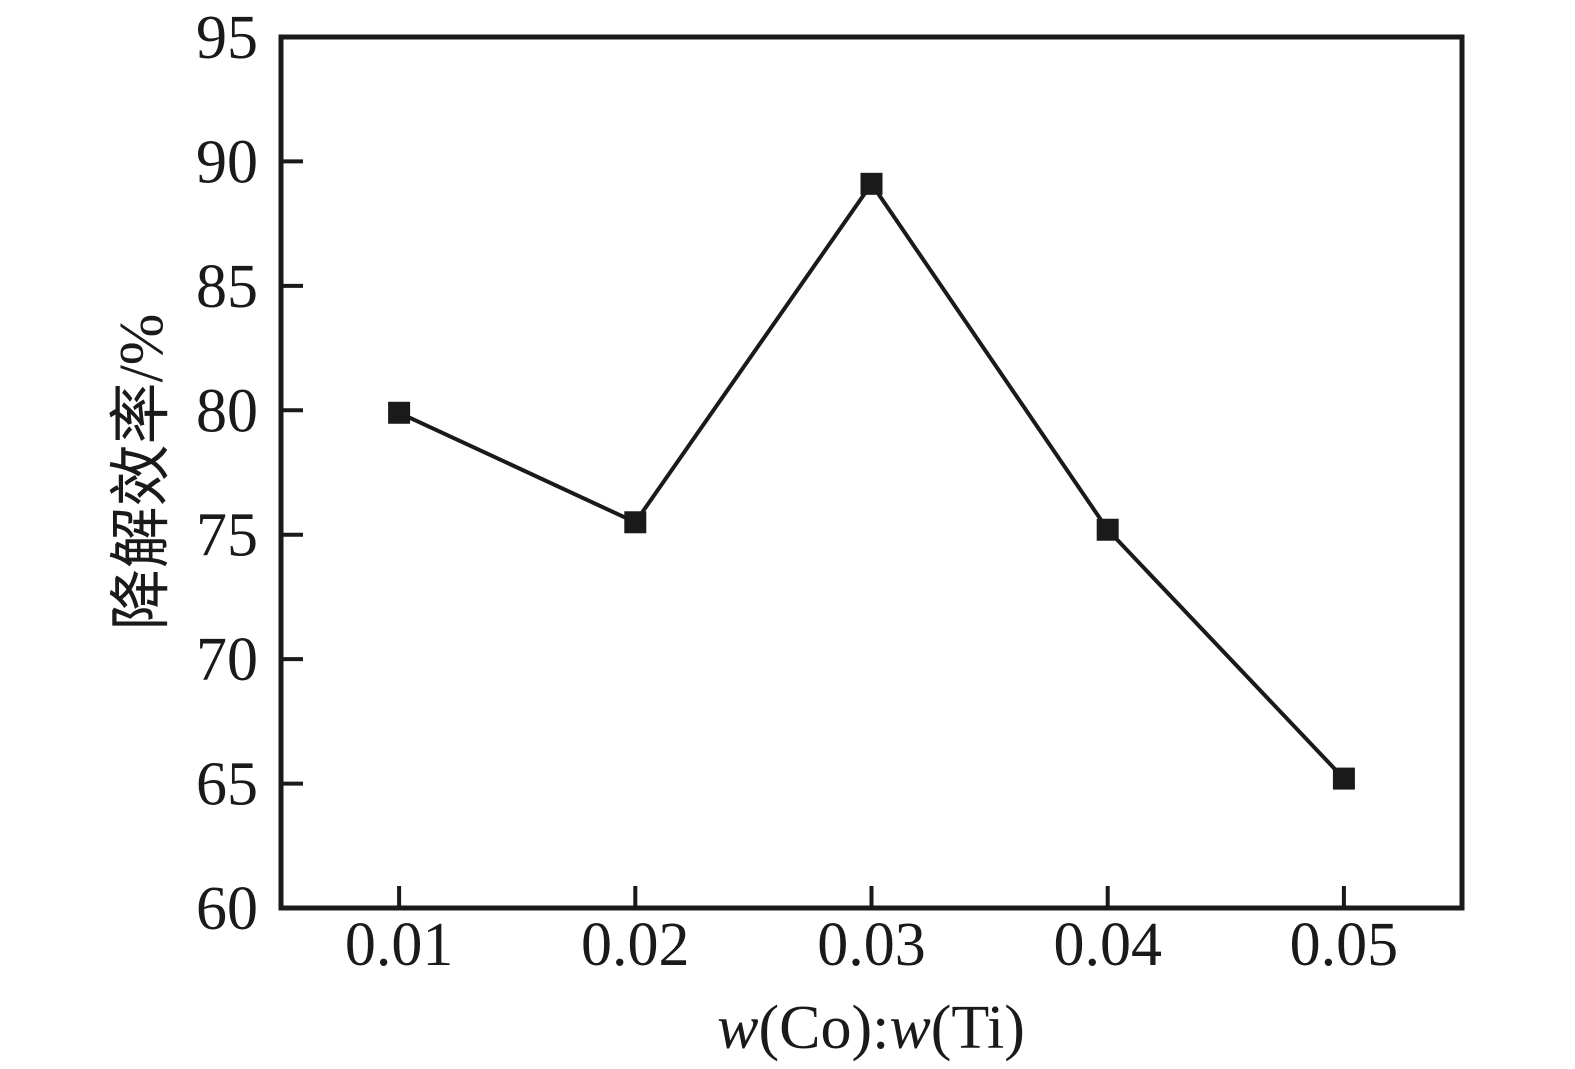 Image resolution: width=1575 pixels, height=1069 pixels. What do you see at coordinates (227, 411) in the screenshot?
I see `y-tick-label: 80` at bounding box center [227, 411].